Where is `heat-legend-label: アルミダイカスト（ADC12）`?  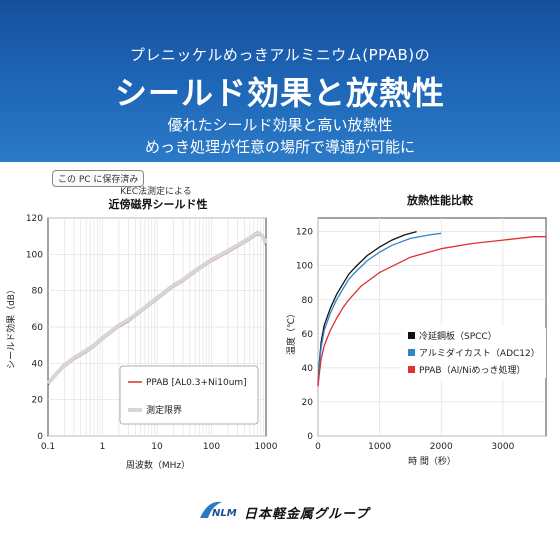
heat-legend-label: アルミダイカスト（ADC12） is located at coordinates (479, 353).